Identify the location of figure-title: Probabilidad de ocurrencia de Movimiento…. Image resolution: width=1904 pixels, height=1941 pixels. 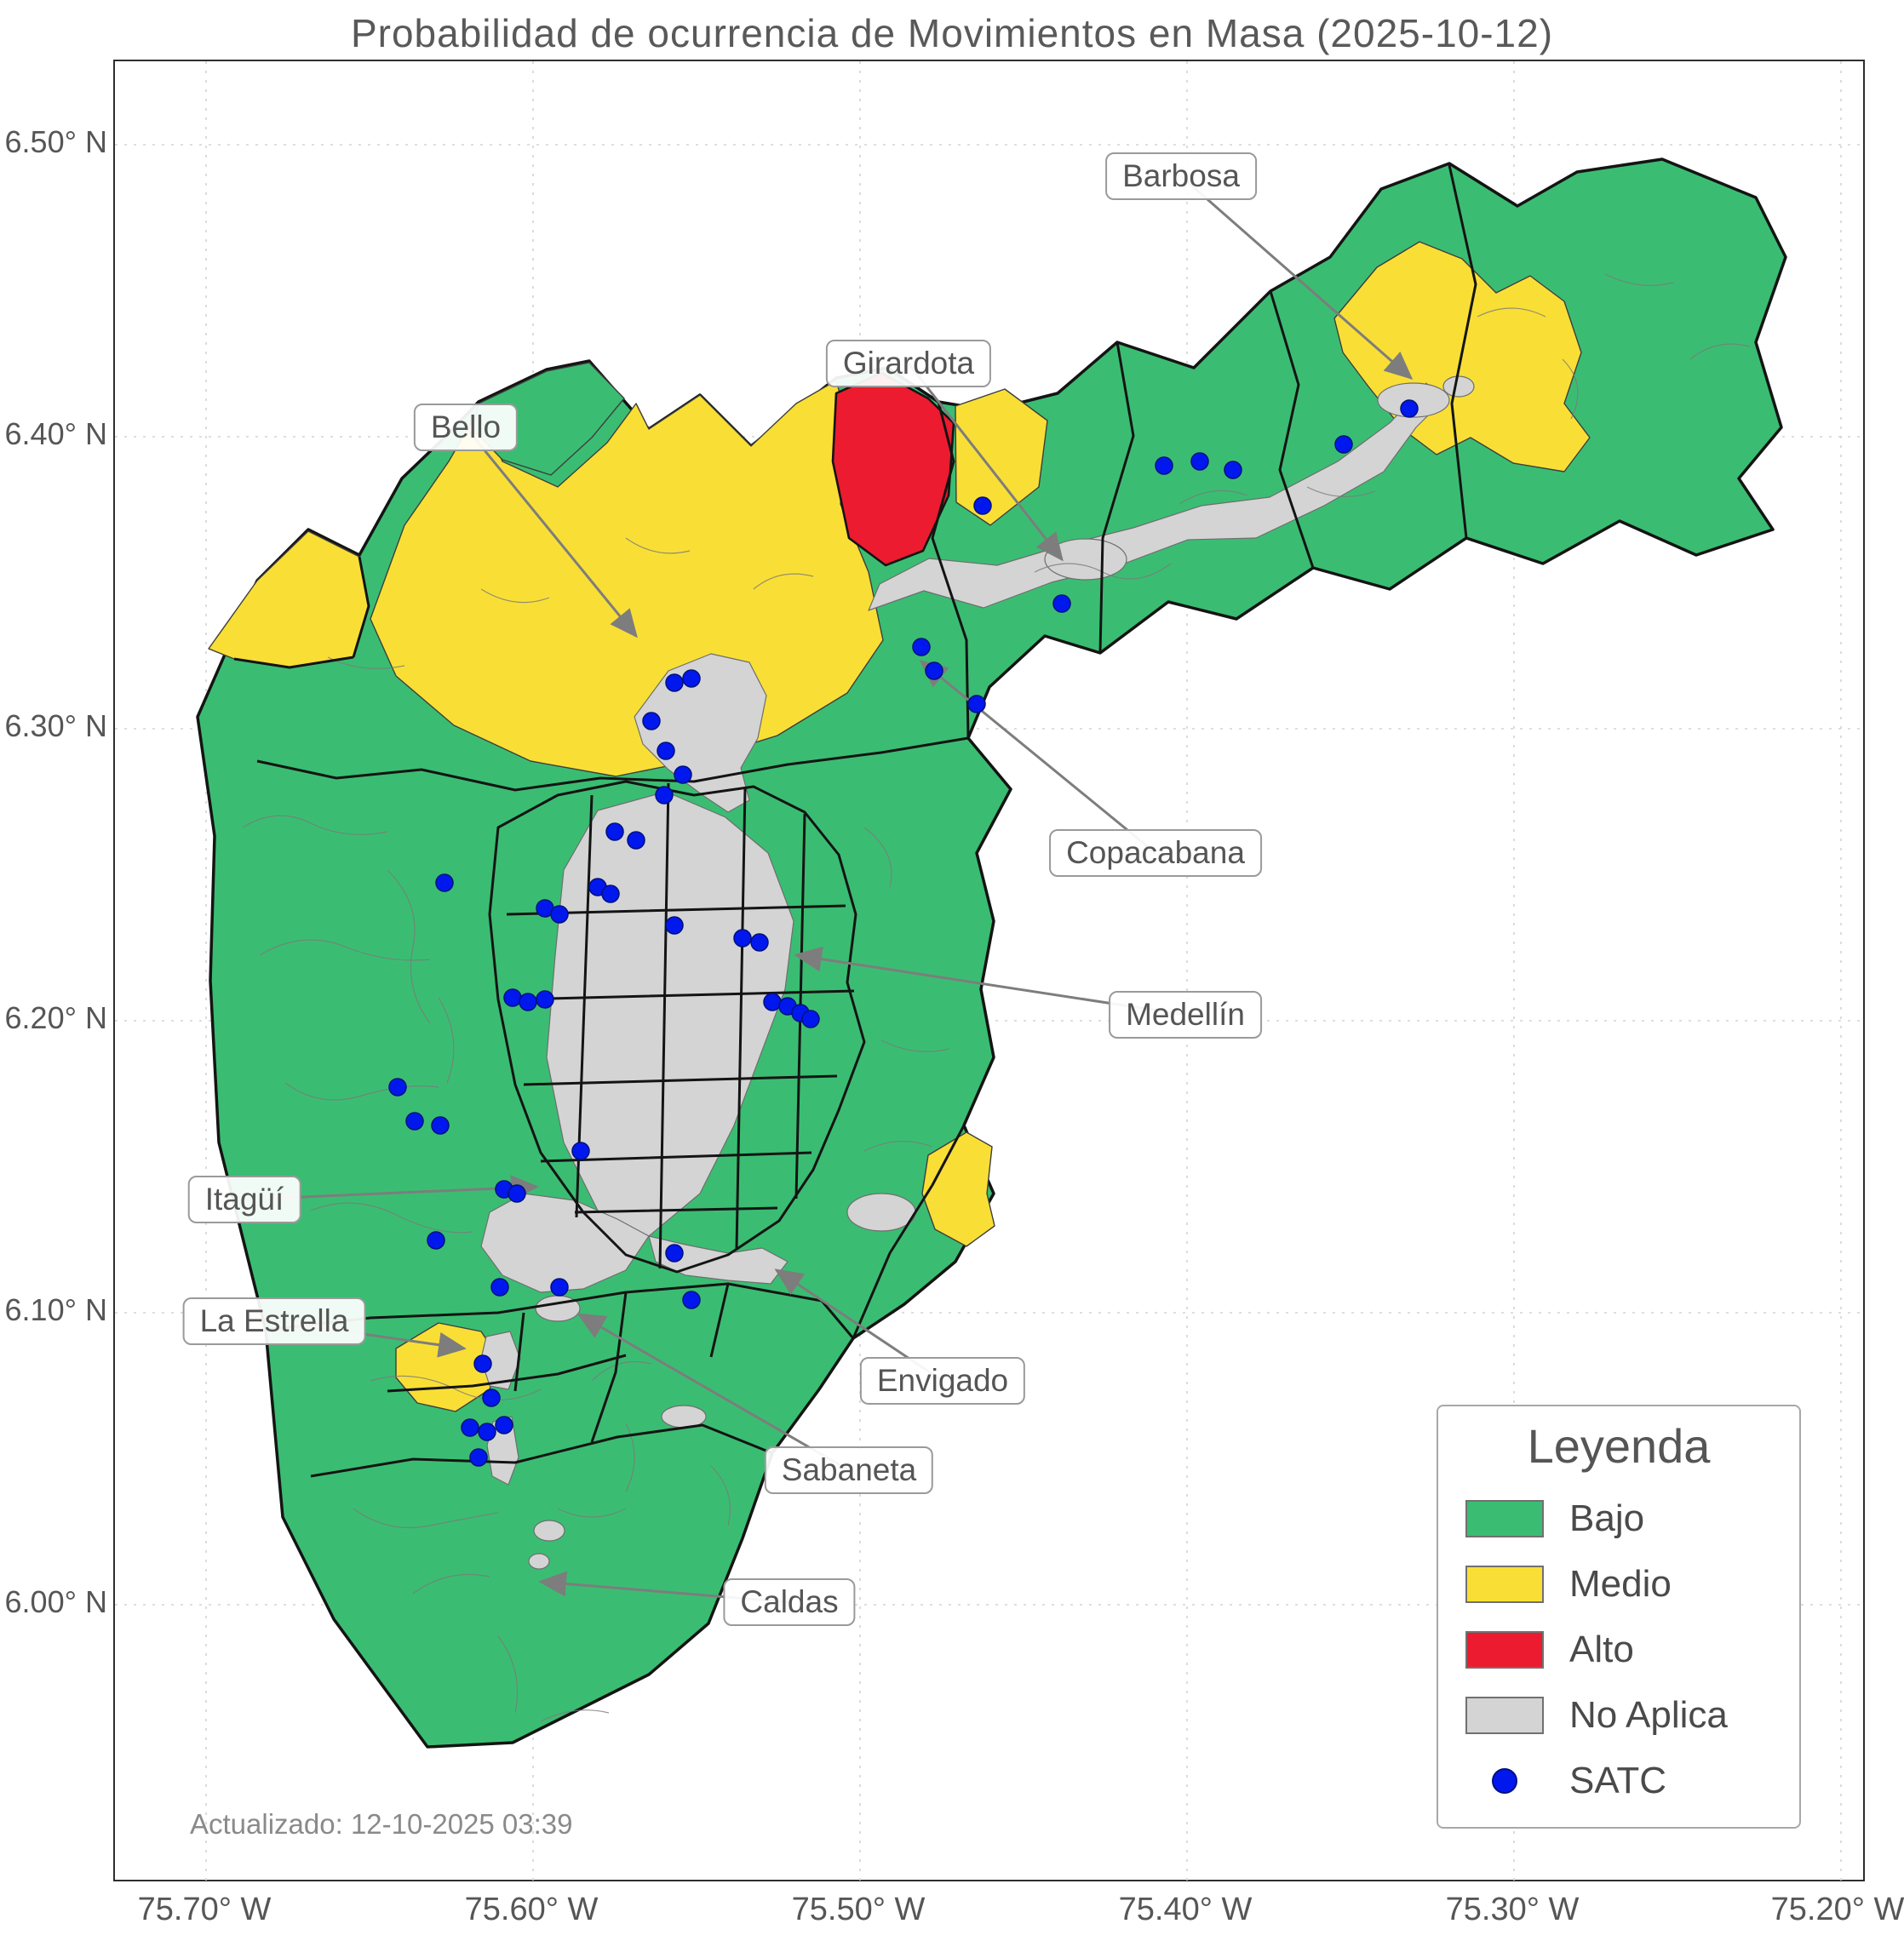
(952, 33).